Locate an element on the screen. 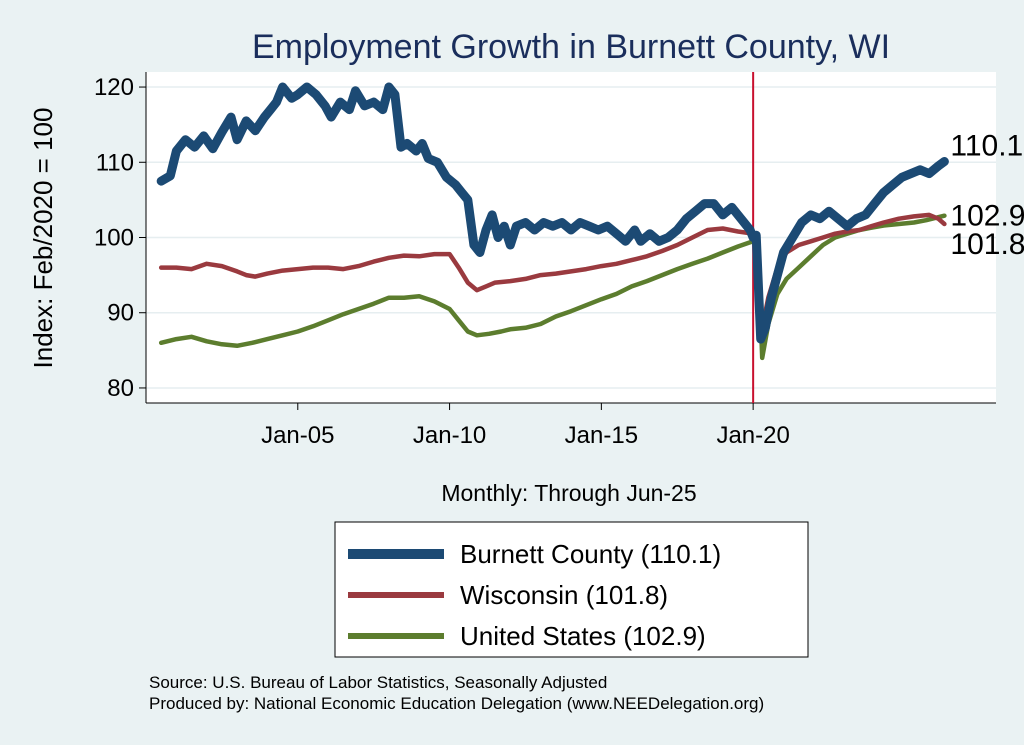  x-ticks: Jan-05 Jan-10 Jan-15 Jan-20 is located at coordinates (525, 426).